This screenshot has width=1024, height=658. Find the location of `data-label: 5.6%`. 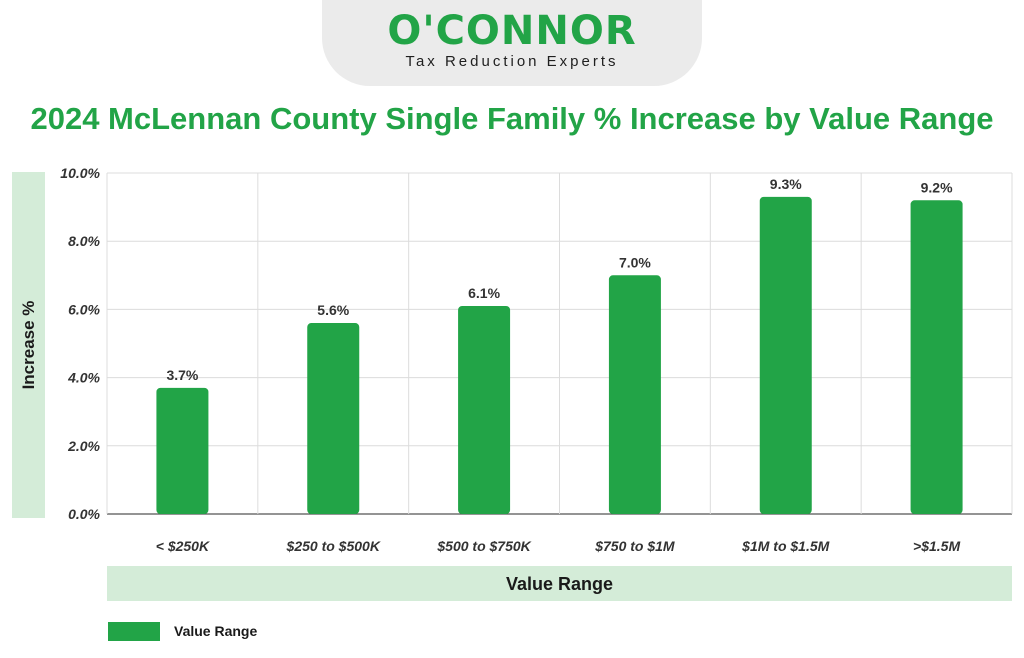

data-label: 5.6% is located at coordinates (333, 310).